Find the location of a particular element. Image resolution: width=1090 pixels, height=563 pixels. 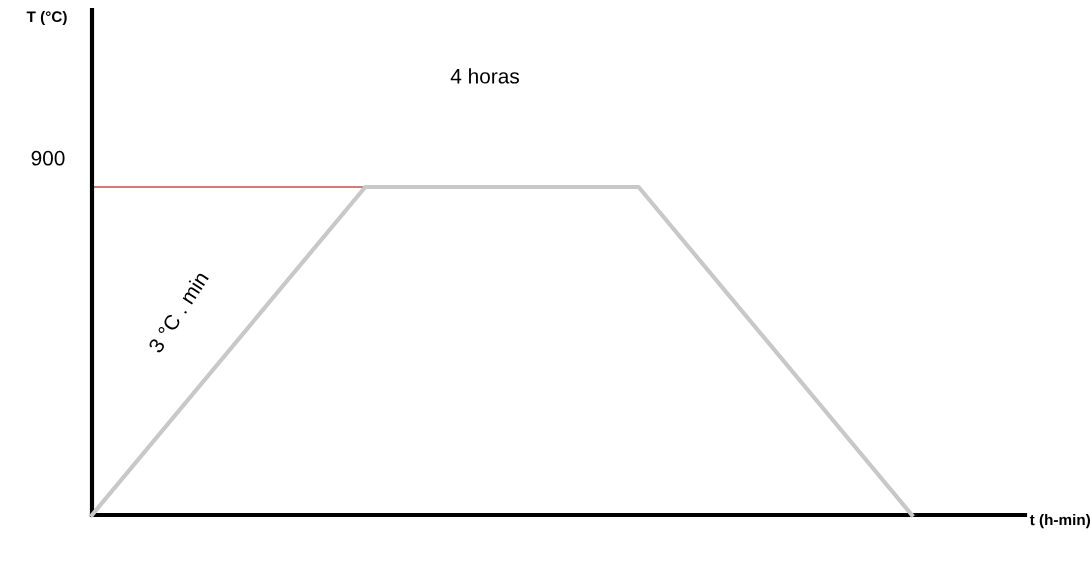

text: 900 is located at coordinates (48, 158).